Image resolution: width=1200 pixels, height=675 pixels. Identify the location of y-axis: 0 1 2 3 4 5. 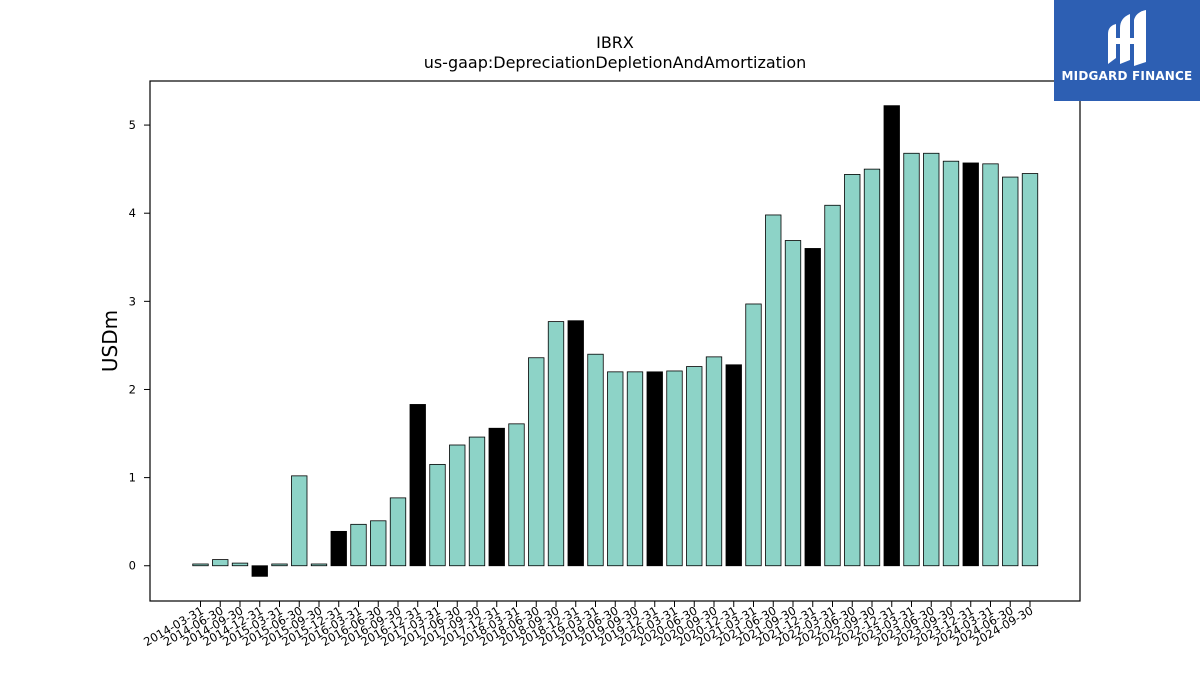
(139, 345).